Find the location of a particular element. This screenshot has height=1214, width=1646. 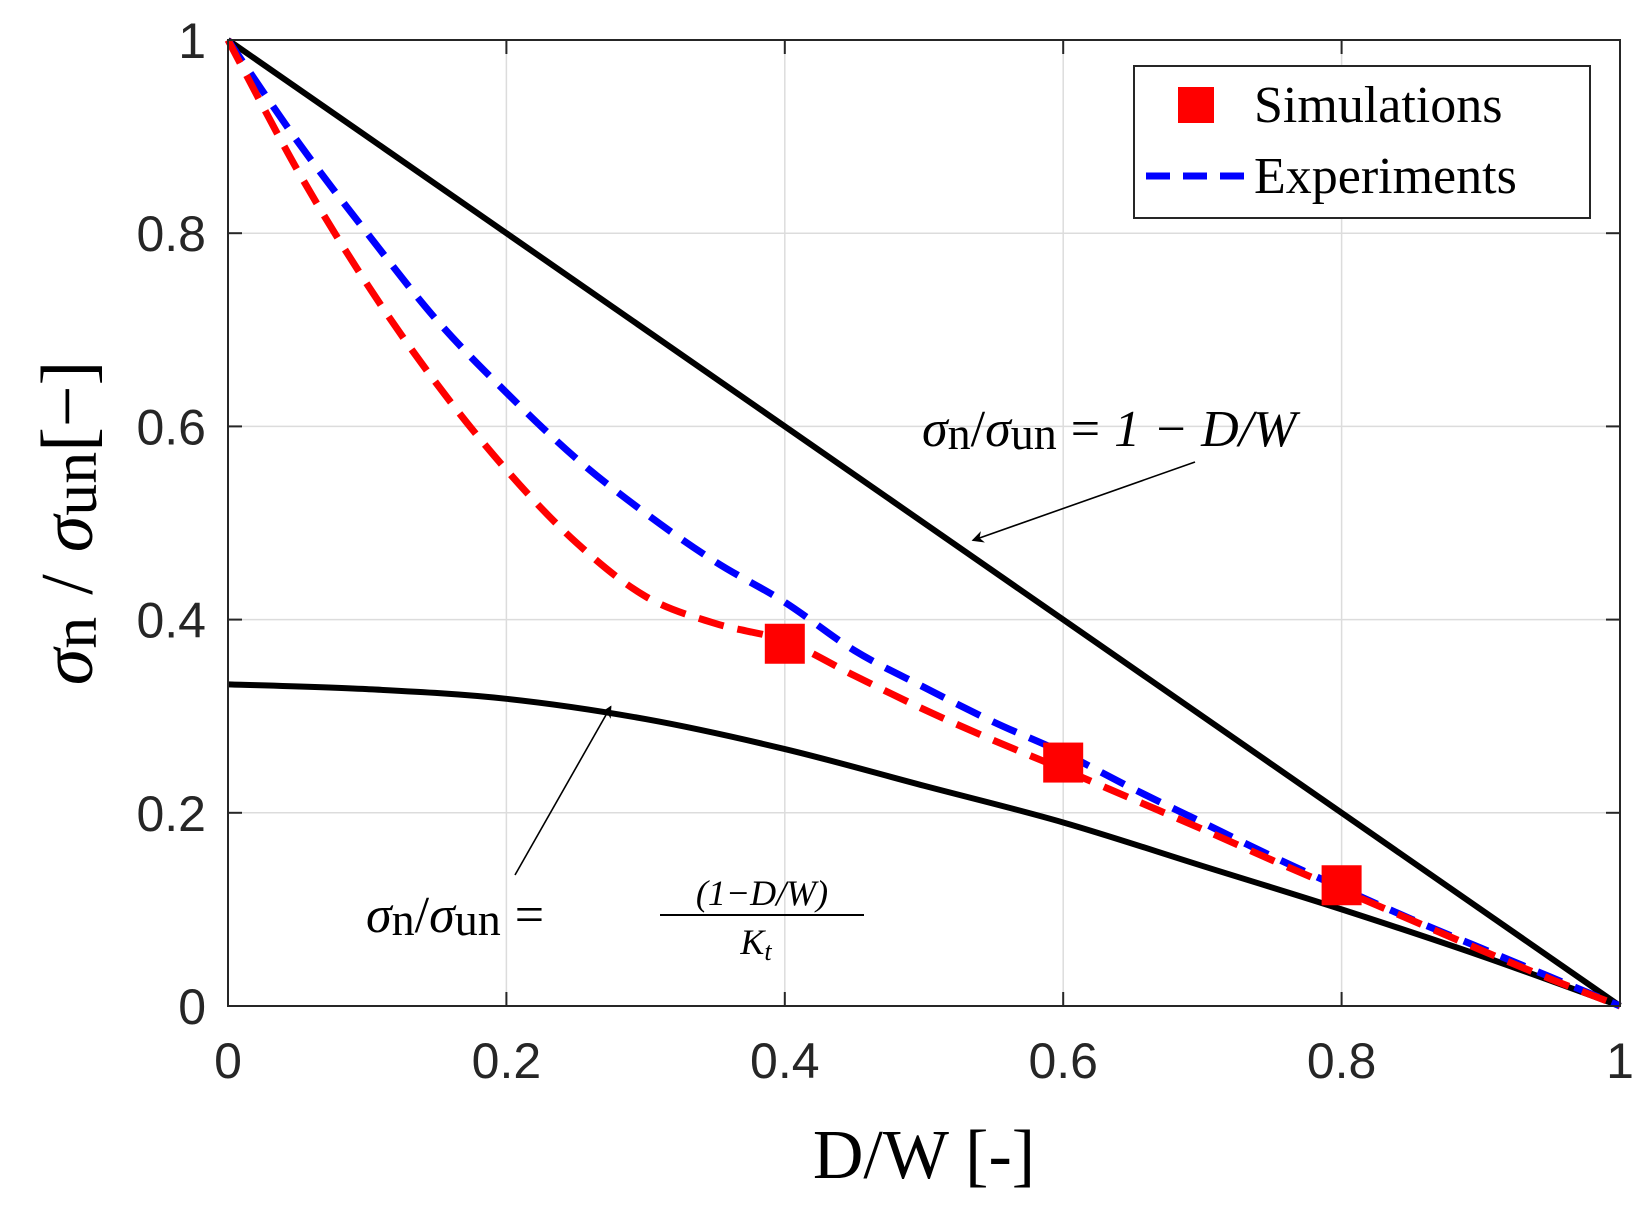

annotation-kt: σn/σun = (1−D/W) Kt is located at coordinates (615, 835).